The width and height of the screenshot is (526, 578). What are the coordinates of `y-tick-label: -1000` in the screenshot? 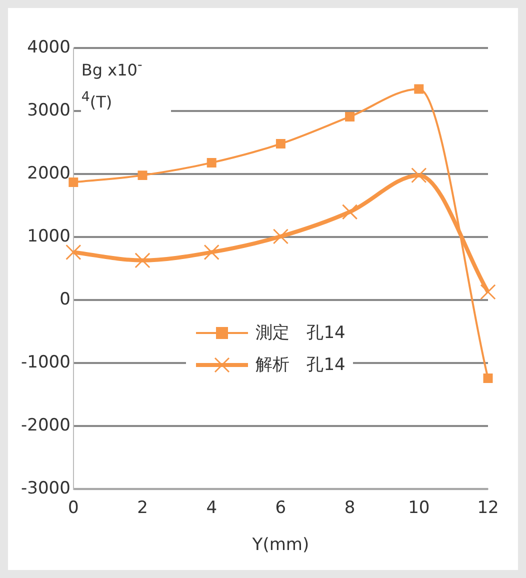 It's located at (45, 362).